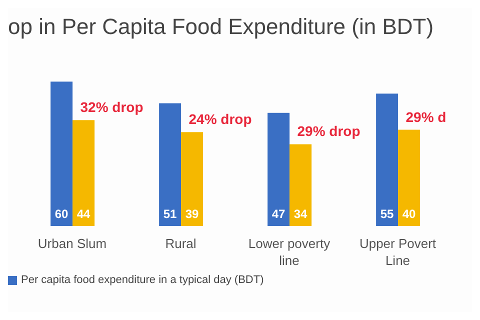 This screenshot has height=320, width=480. What do you see at coordinates (170, 214) in the screenshot?
I see `data-label: 51` at bounding box center [170, 214].